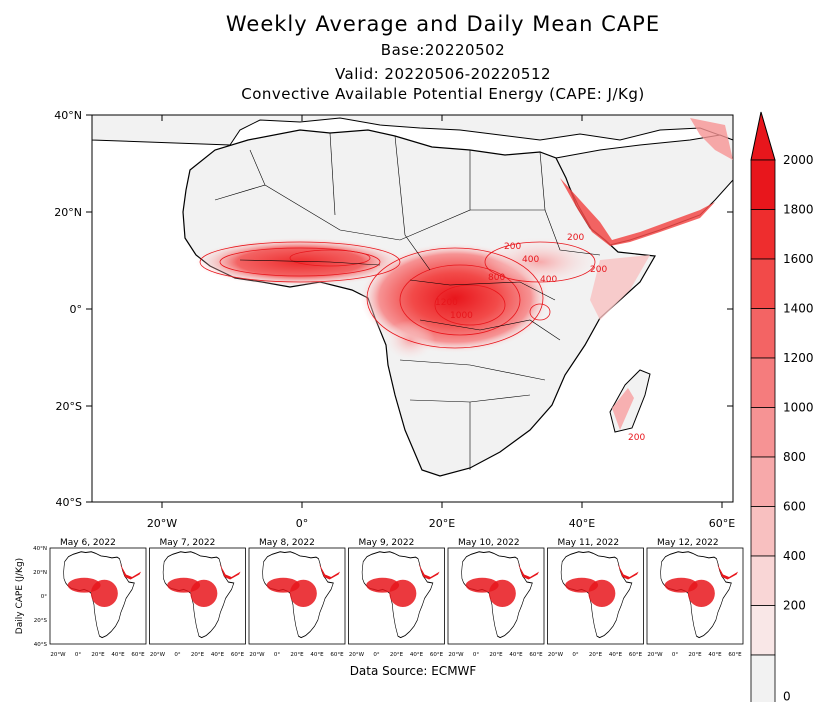 The image size is (826, 702). I want to click on colorbar-label: 400, so click(794, 556).